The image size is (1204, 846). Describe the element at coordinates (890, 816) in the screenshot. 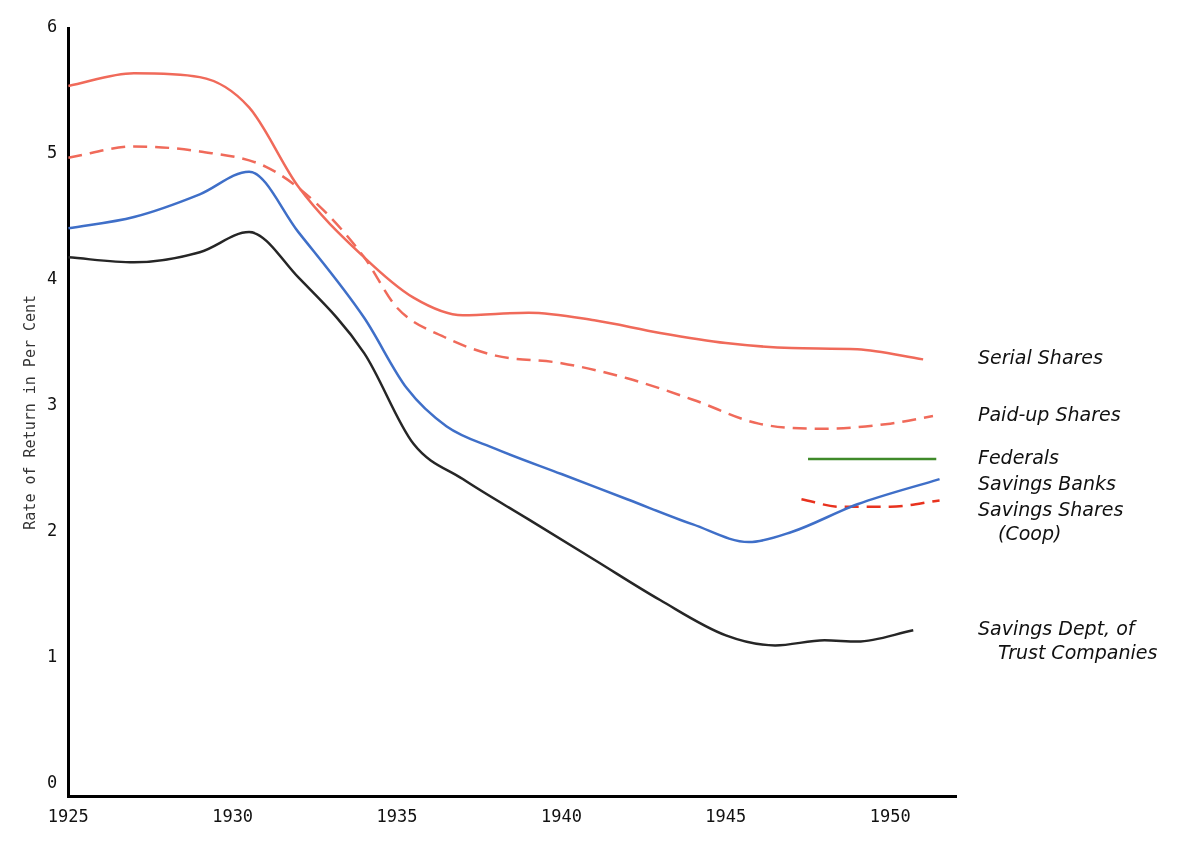

I see `x-tick-label: 1950` at that location.